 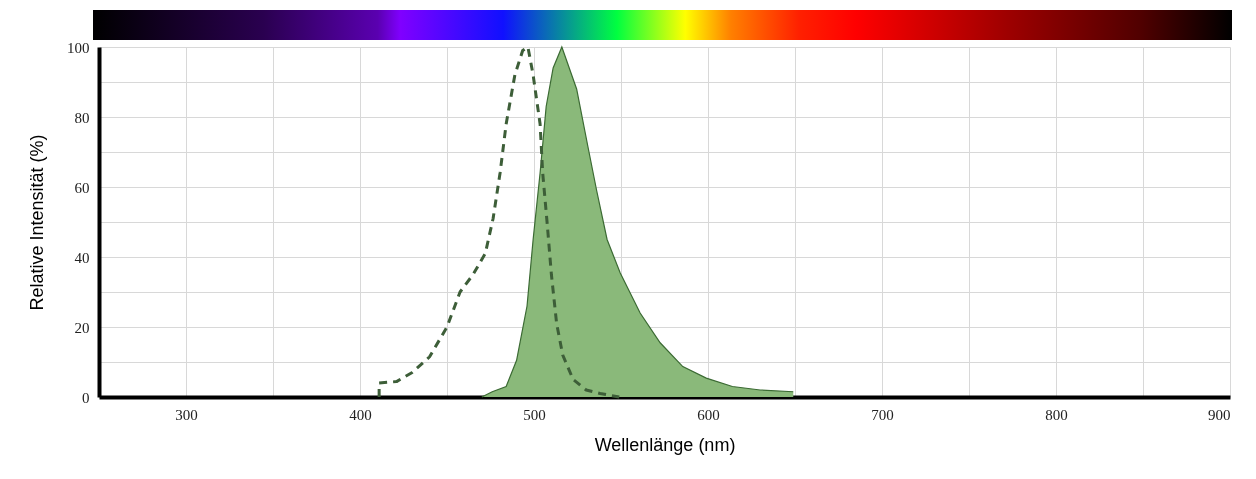 What do you see at coordinates (82, 187) in the screenshot?
I see `y-tick-label: 60` at bounding box center [82, 187].